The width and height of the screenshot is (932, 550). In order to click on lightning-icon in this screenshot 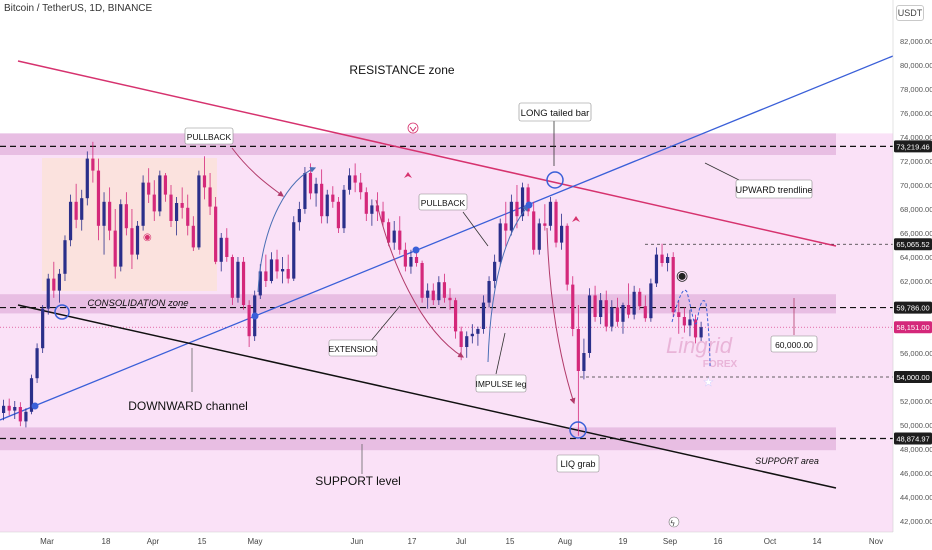, I will do `click(674, 522)`.